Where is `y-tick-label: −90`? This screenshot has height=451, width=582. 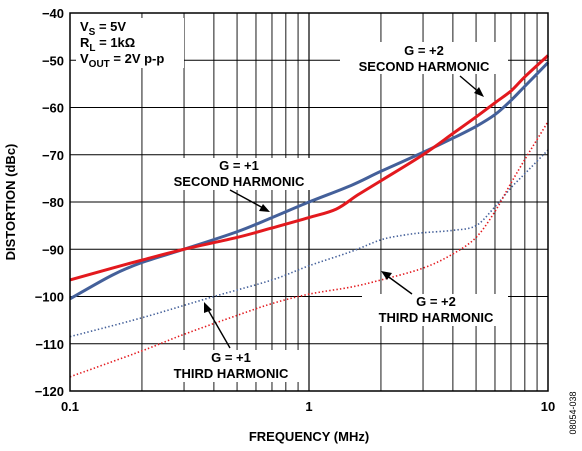
y-tick-label: −90 is located at coordinates (53, 249).